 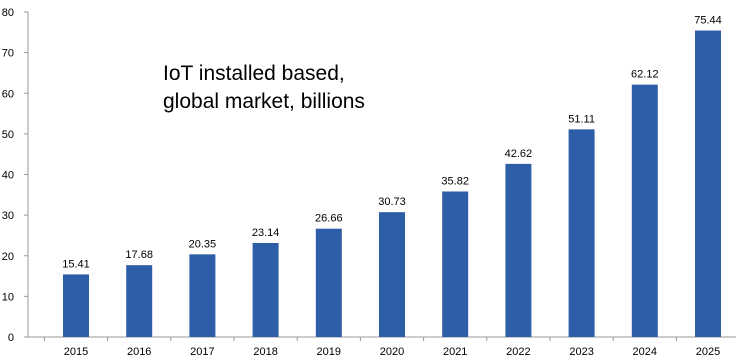 I want to click on x-tick-label-2016: 2016, so click(x=139, y=352).